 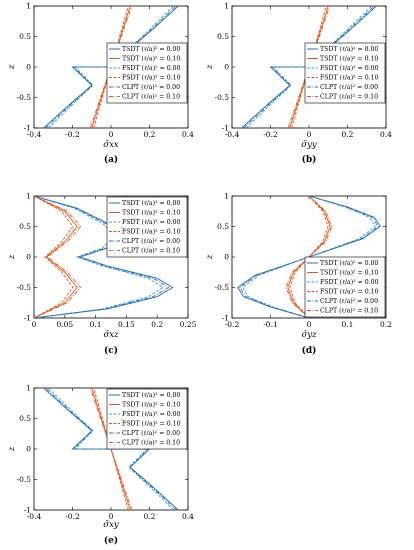 I want to click on x-axis-label: σ̄xz, so click(x=111, y=335).